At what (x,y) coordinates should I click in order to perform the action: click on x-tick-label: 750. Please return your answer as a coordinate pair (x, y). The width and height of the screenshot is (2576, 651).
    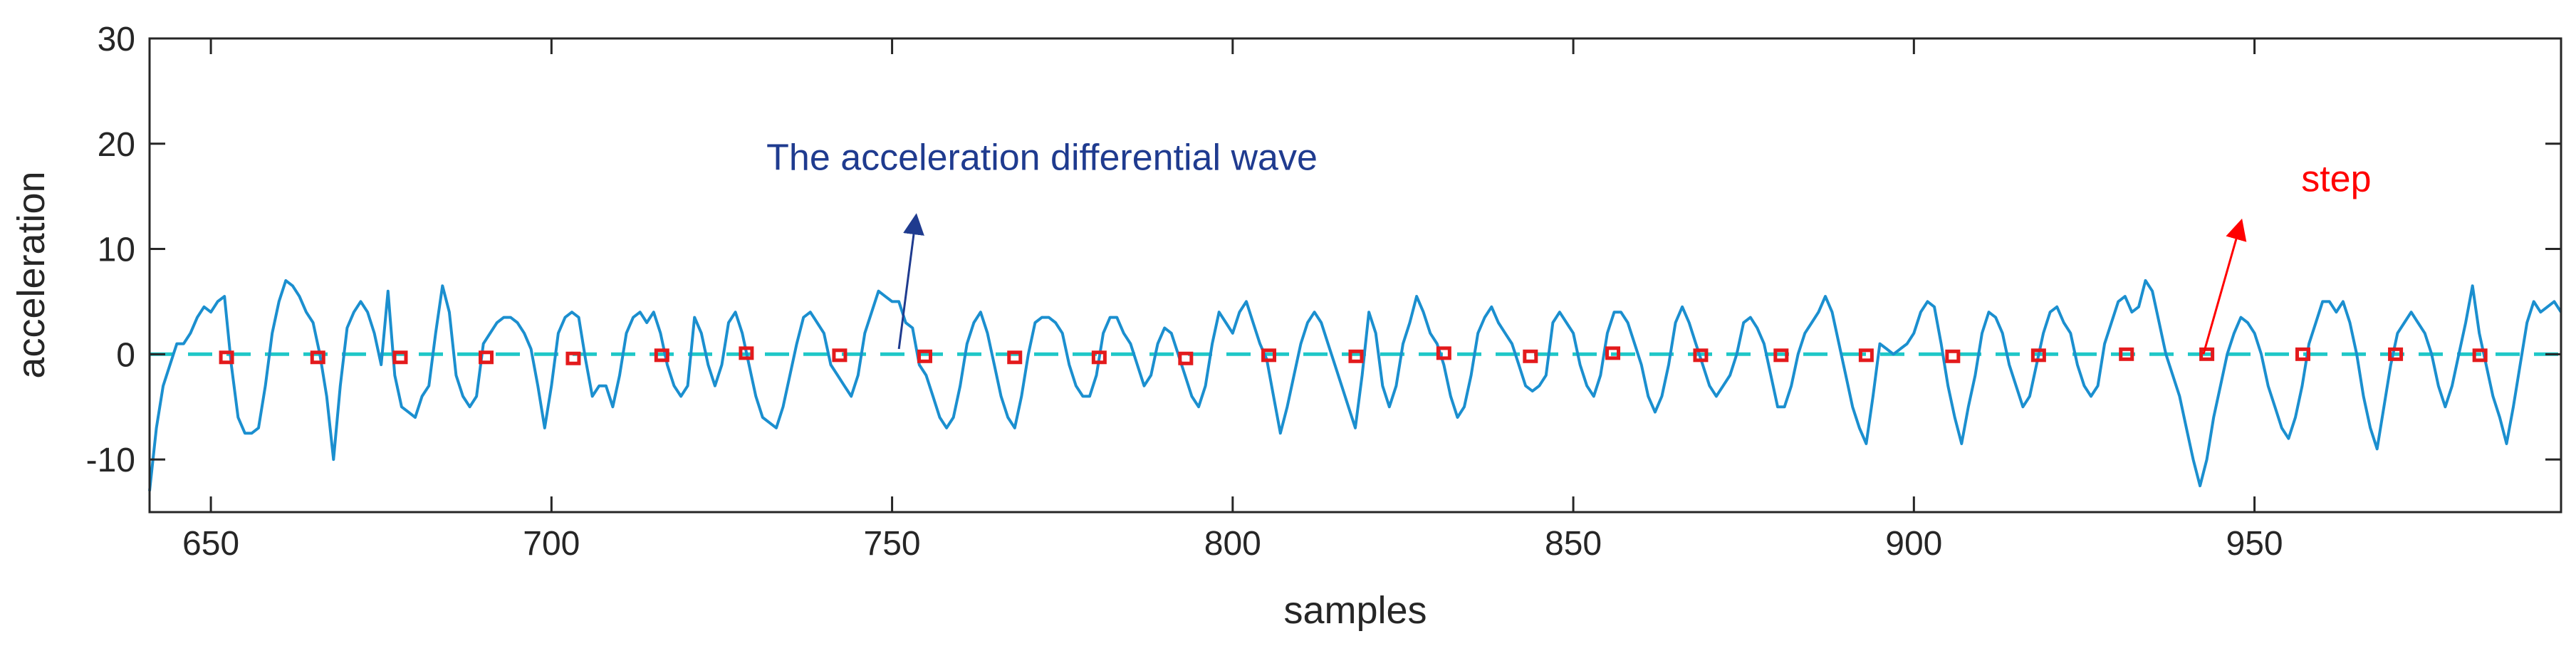
    Looking at the image, I should click on (892, 544).